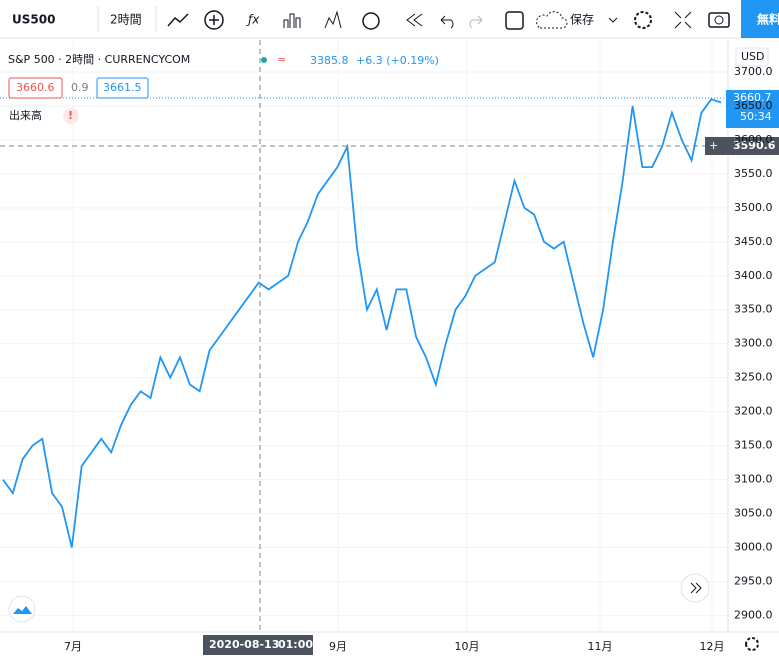 Image resolution: width=779 pixels, height=666 pixels. I want to click on indicator-icon, so click(214, 20).